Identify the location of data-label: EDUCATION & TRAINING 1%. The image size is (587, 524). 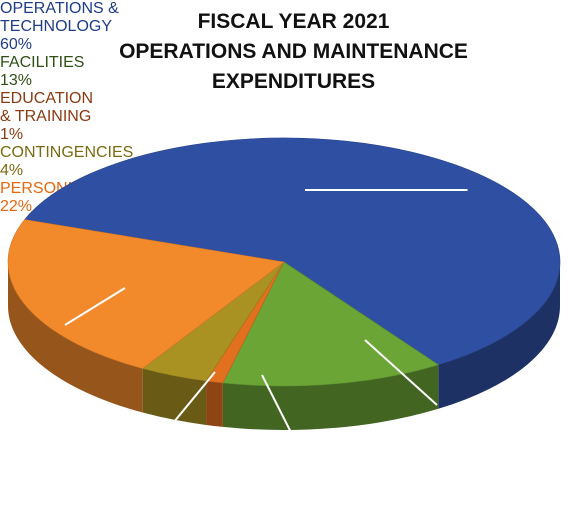
(54, 117).